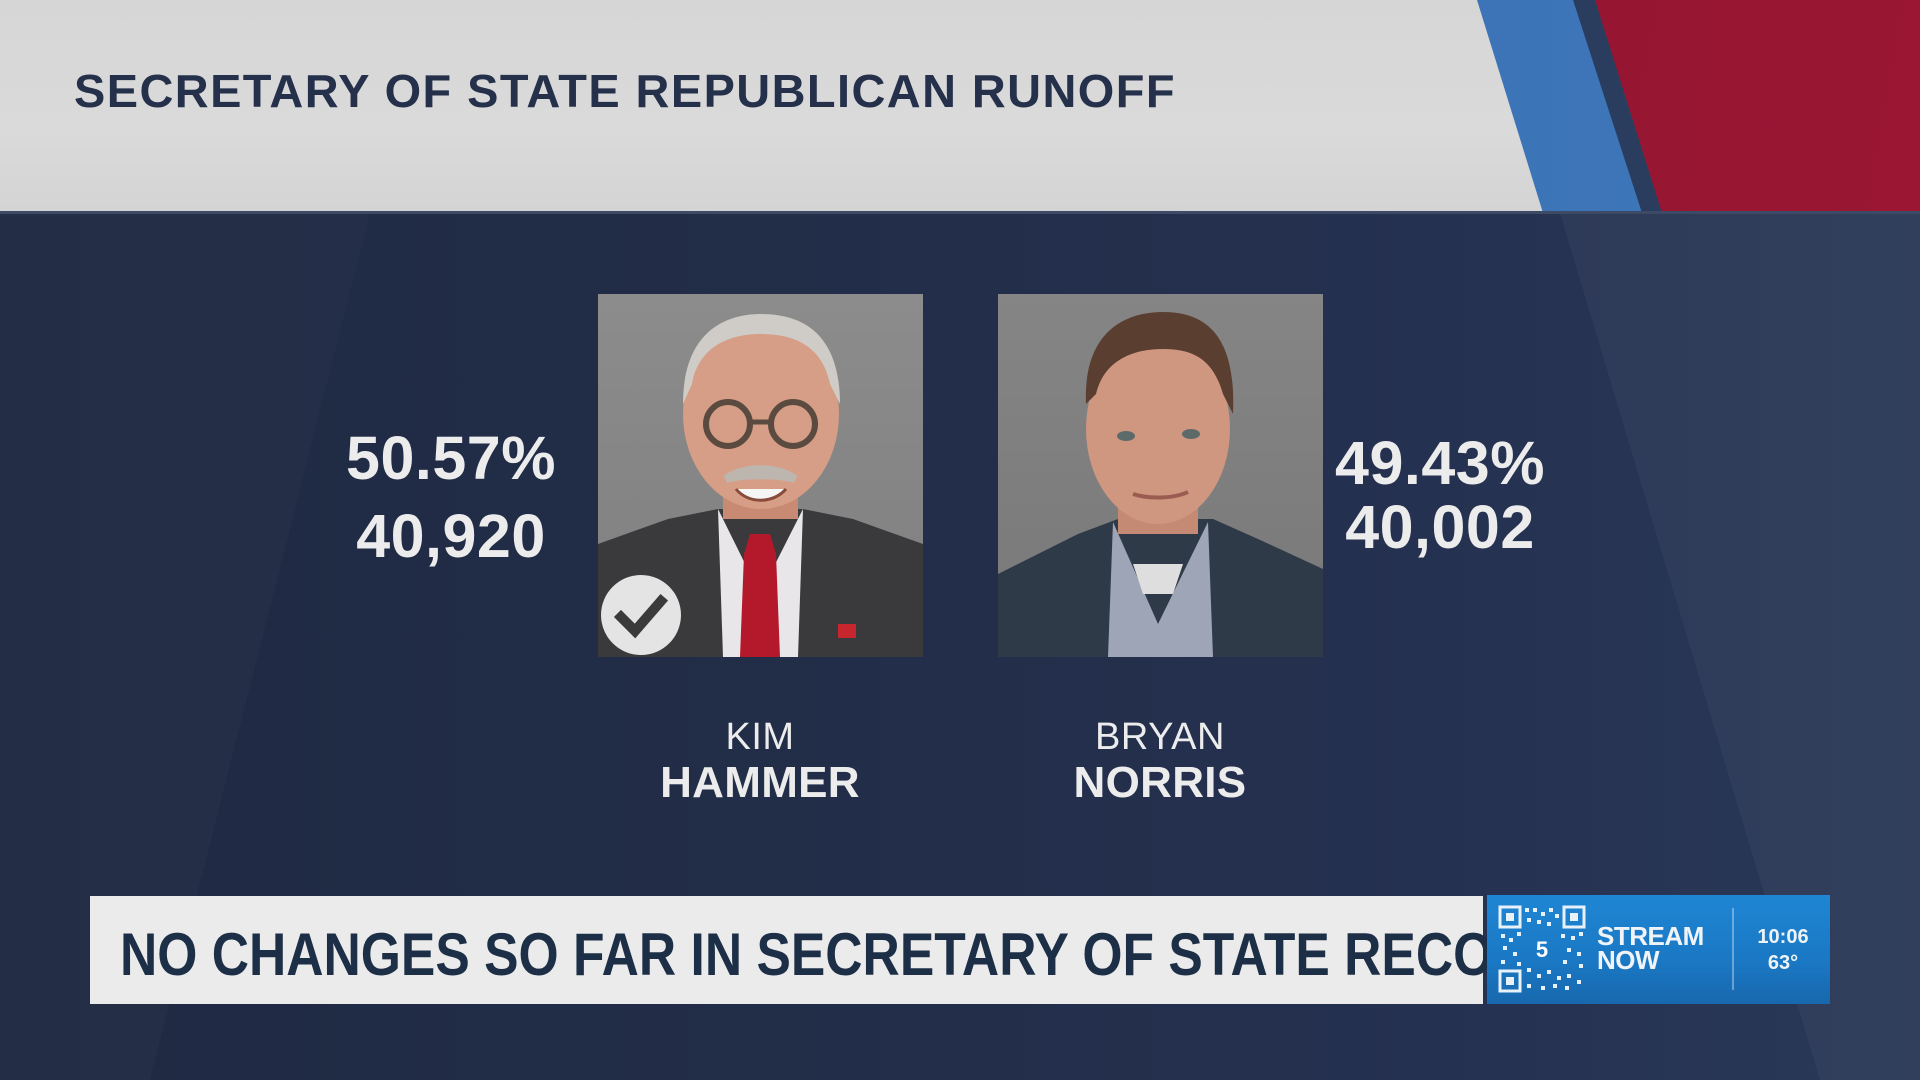  I want to click on candidate-2-votes: 40,002, so click(1440, 527).